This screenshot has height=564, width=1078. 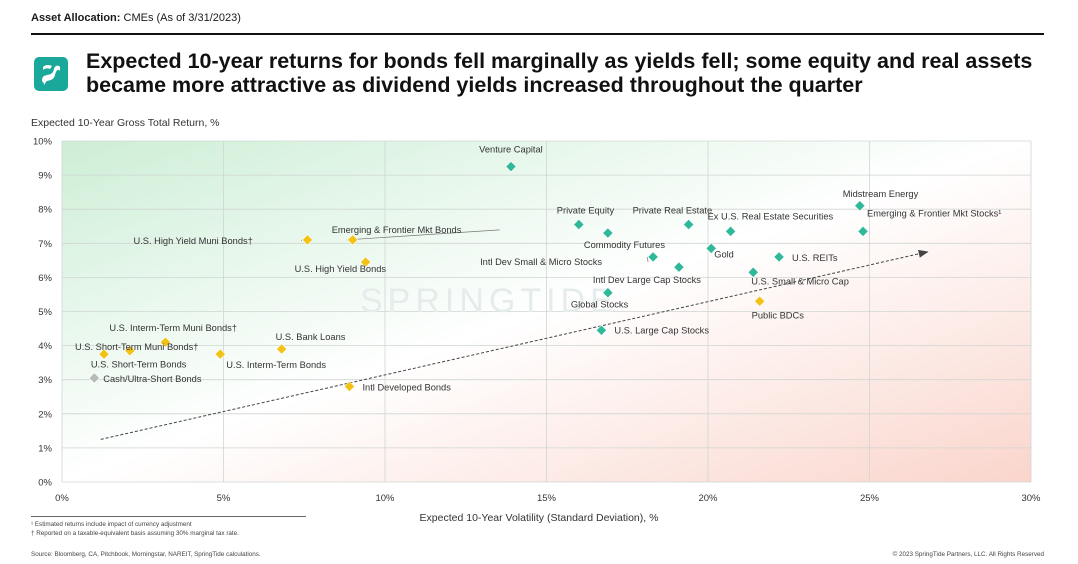 I want to click on label-public-bdcs: Public BDCs, so click(x=778, y=315).